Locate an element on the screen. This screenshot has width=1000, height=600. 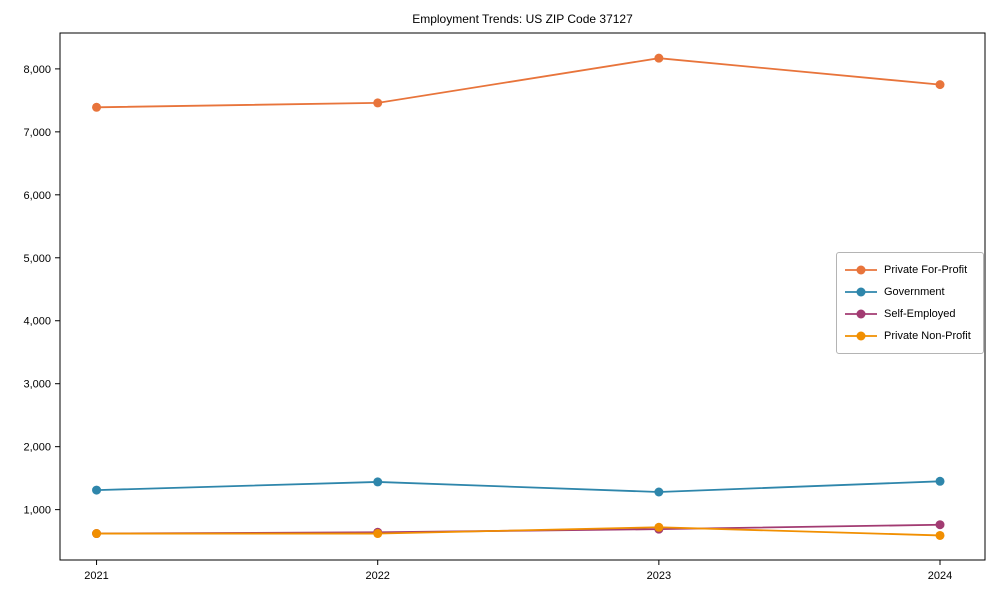
legend-label: Self-Employed is located at coordinates (920, 314).